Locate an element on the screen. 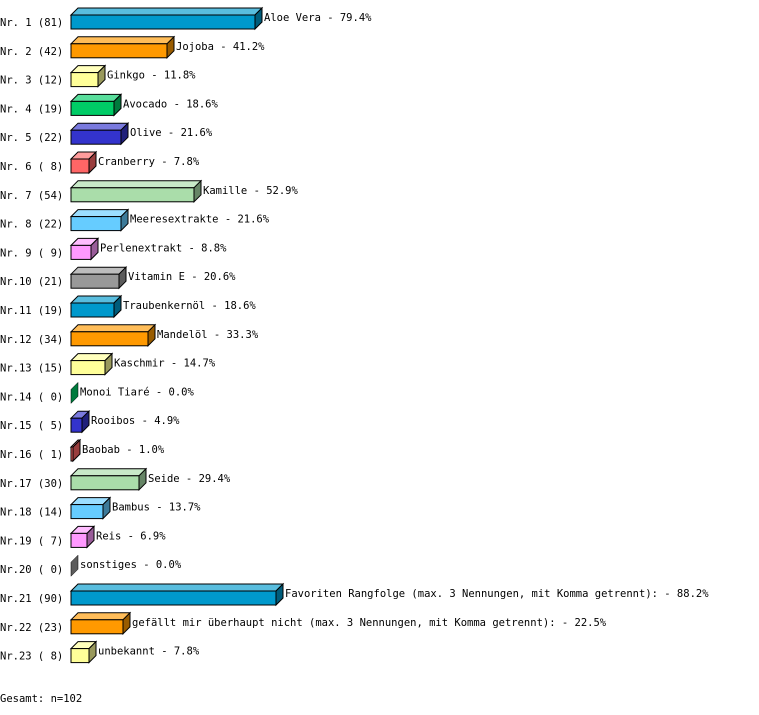 Image resolution: width=759 pixels, height=715 pixels. row-rank-label: Nr.12 (34) is located at coordinates (31, 340).